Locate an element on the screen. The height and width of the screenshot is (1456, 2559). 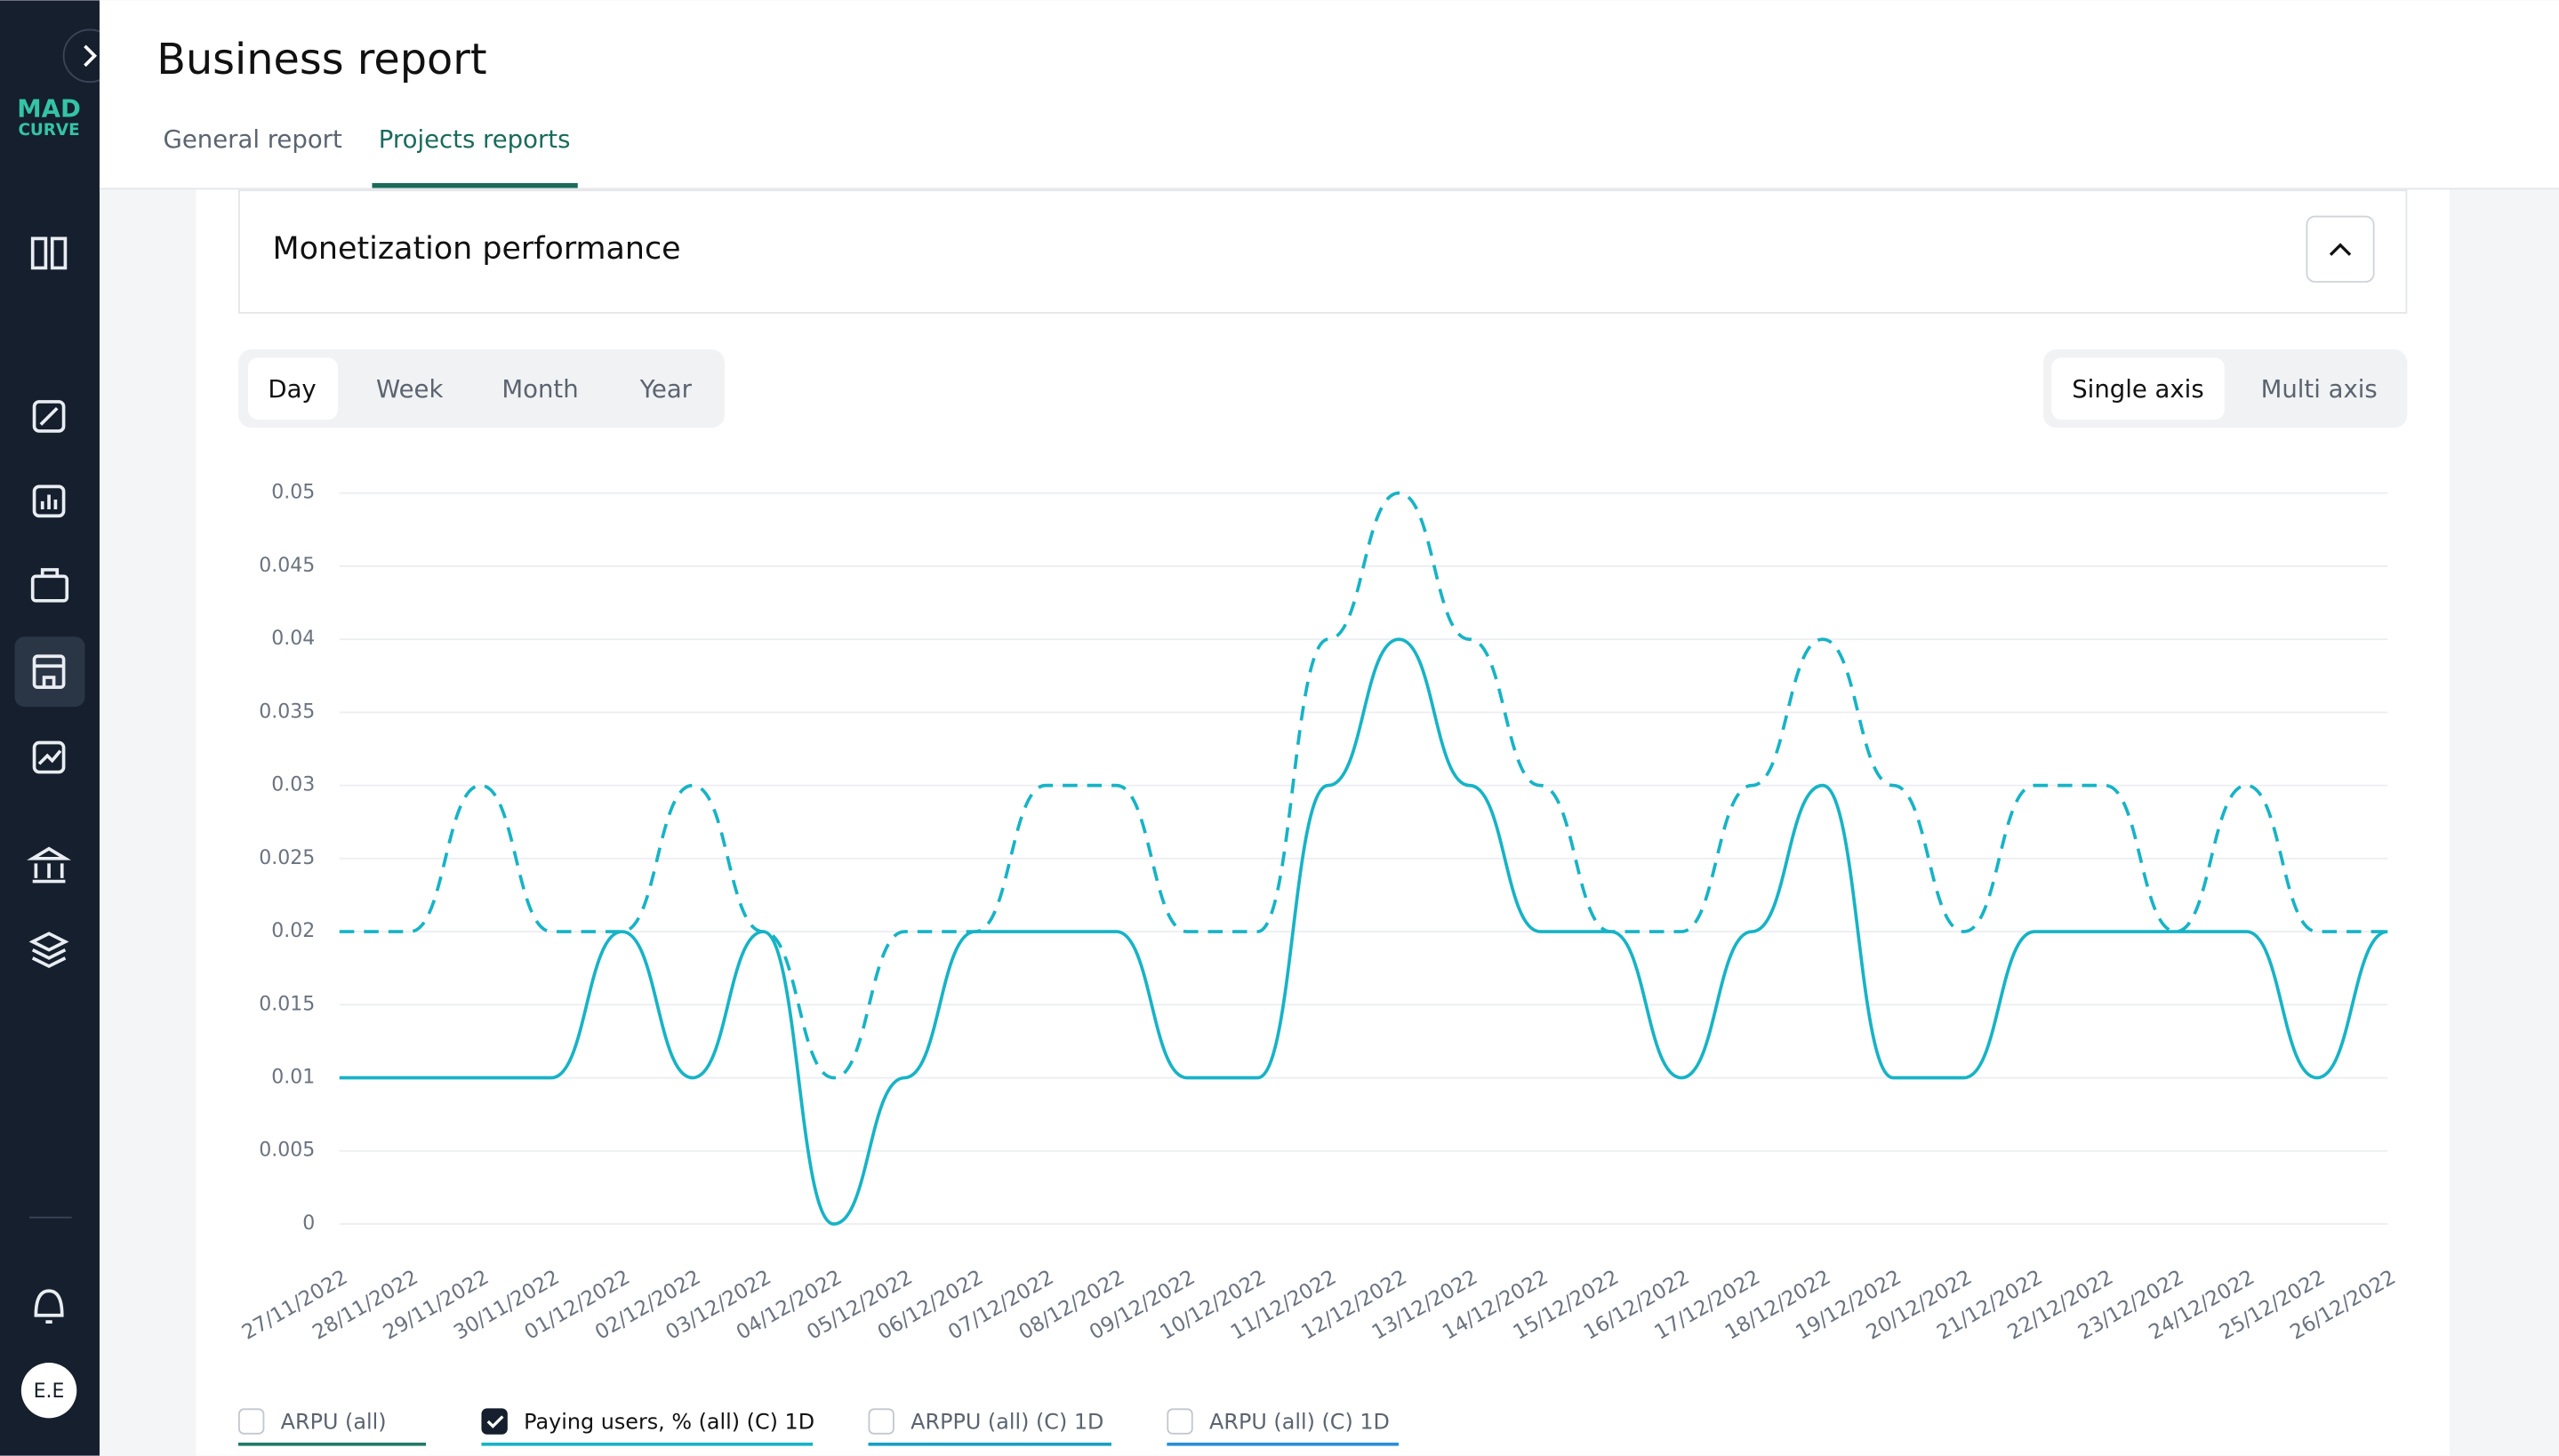
nav-active is located at coordinates (49, 672).